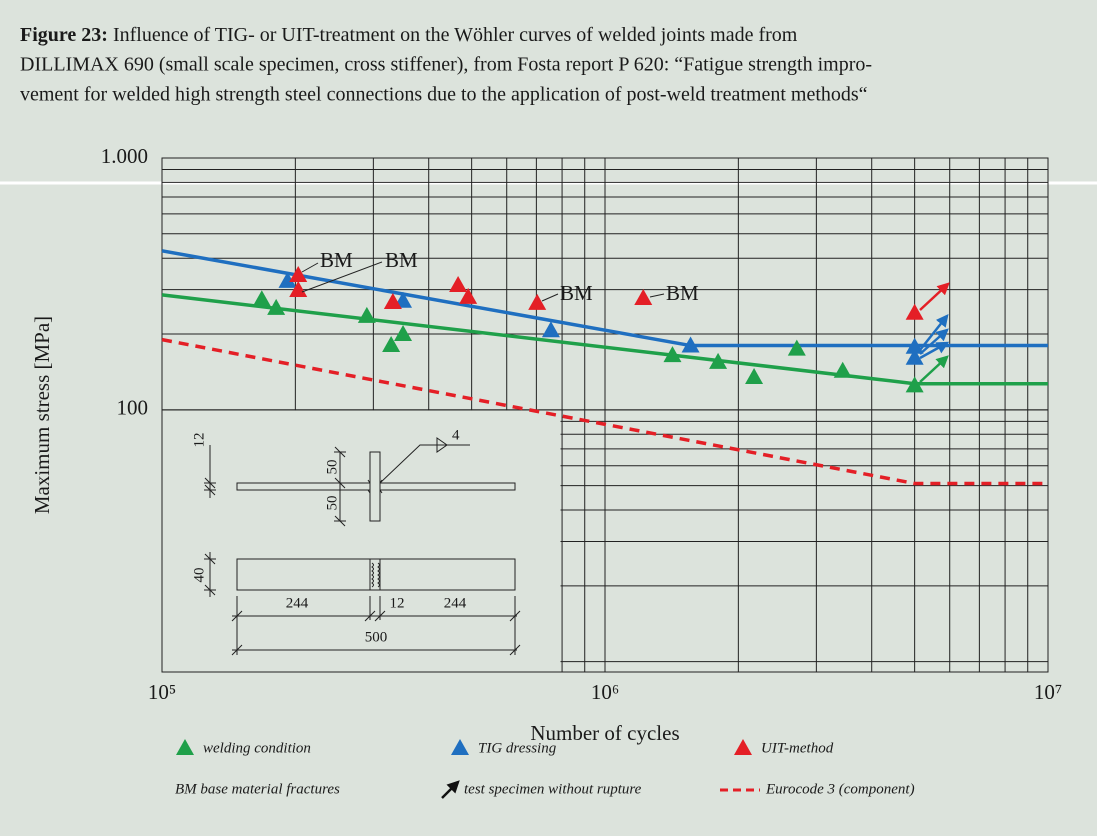 The height and width of the screenshot is (836, 1097). I want to click on y-tick-label: 1.000, so click(124, 156).